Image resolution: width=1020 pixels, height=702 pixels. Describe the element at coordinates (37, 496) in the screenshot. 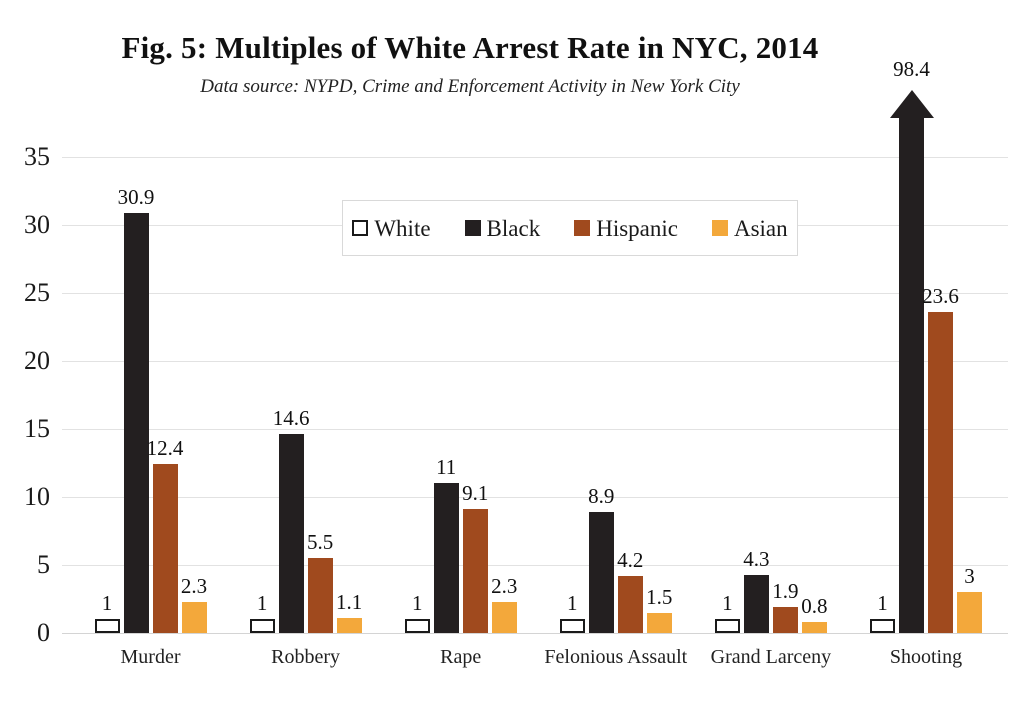

I see `y-axis-tick-label-10: 10` at that location.